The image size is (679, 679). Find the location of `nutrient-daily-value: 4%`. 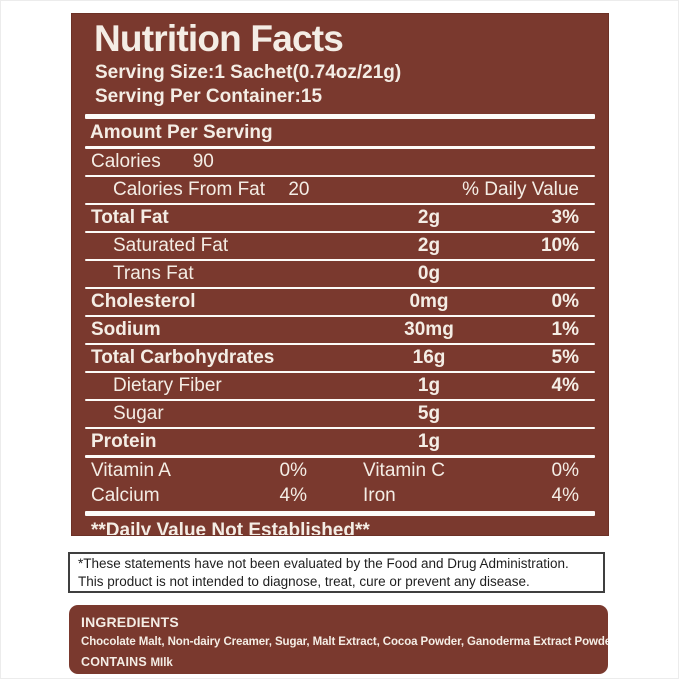

nutrient-daily-value: 4% is located at coordinates (565, 385).